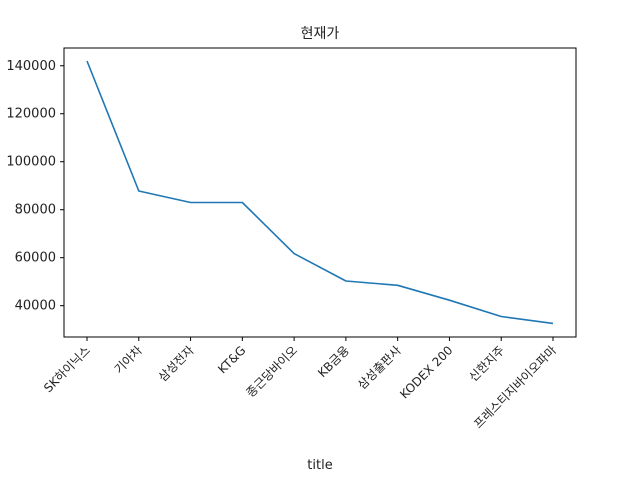  What do you see at coordinates (31, 66) in the screenshot?
I see `y-tick-label: 140000` at bounding box center [31, 66].